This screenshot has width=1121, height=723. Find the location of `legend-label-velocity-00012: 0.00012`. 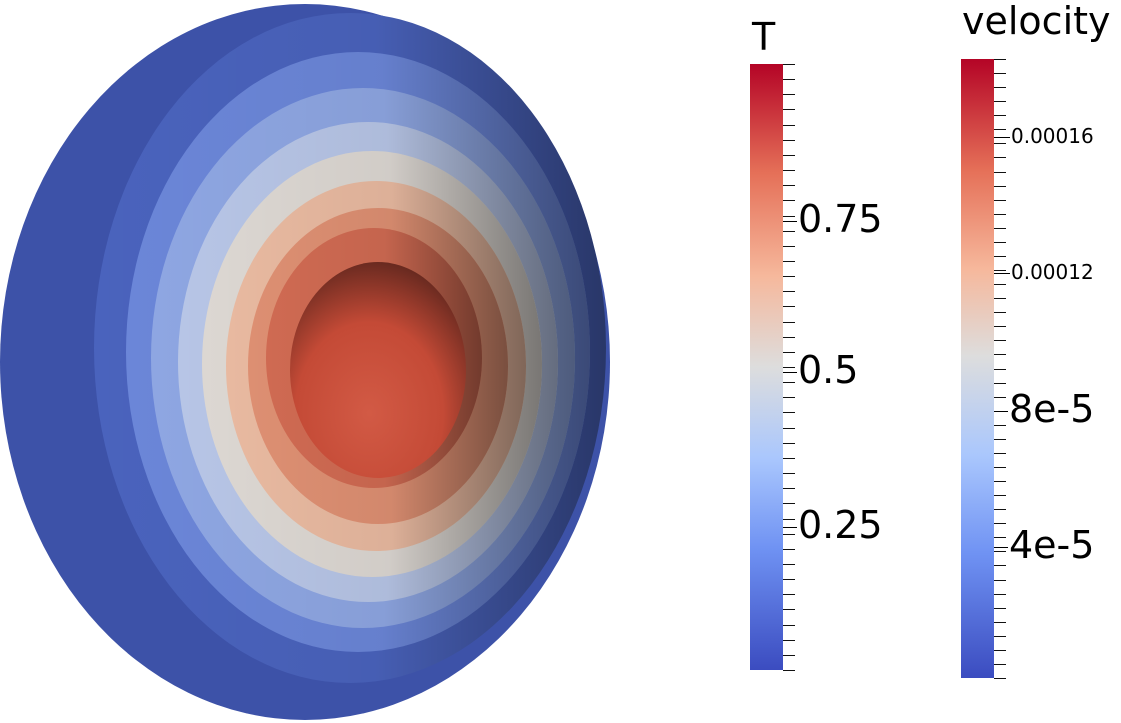

legend-label-velocity-00012: 0.00012 is located at coordinates (1044, 272).